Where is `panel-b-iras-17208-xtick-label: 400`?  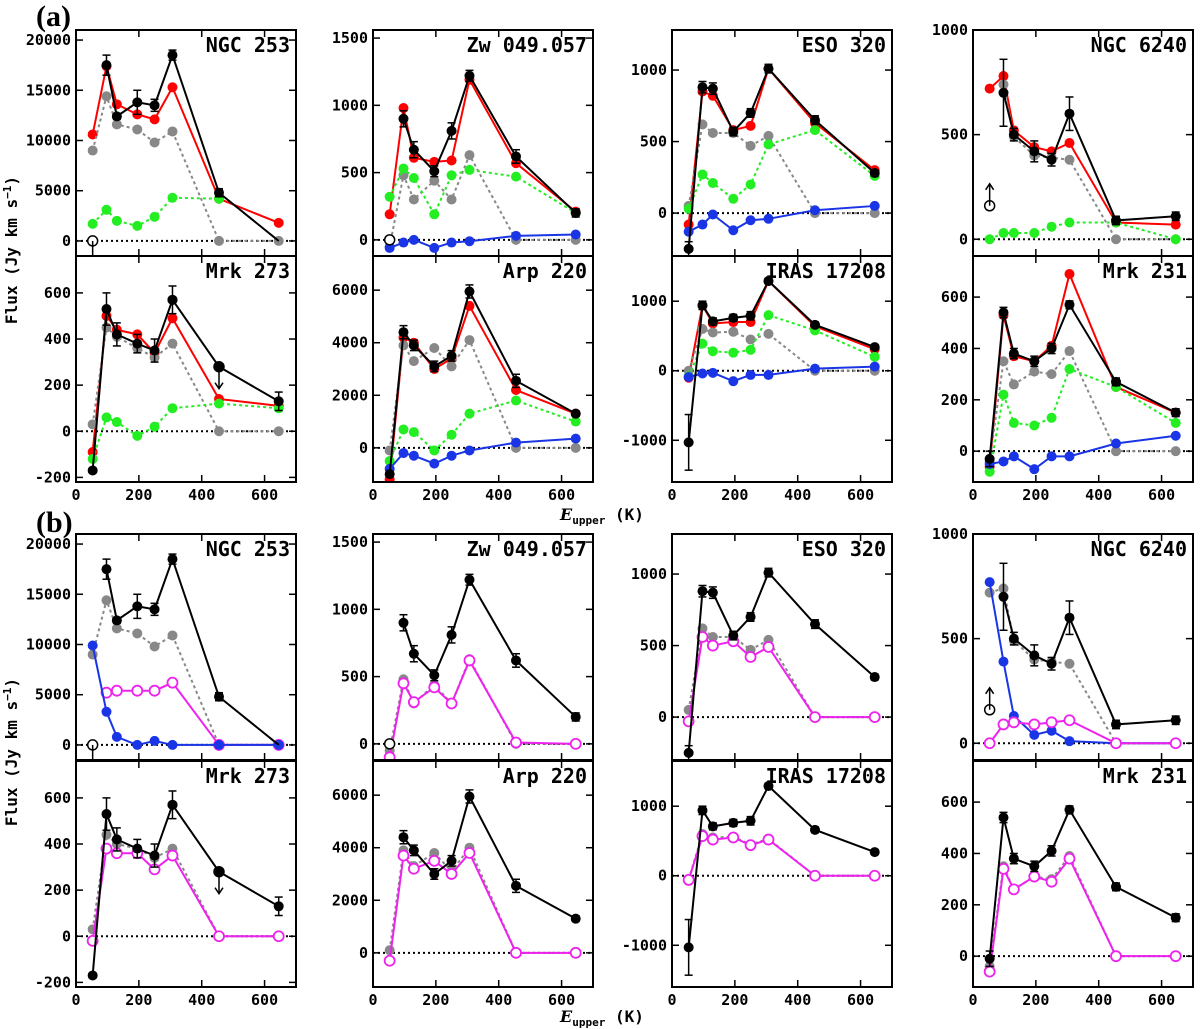
panel-b-iras-17208-xtick-label: 400 is located at coordinates (797, 1000).